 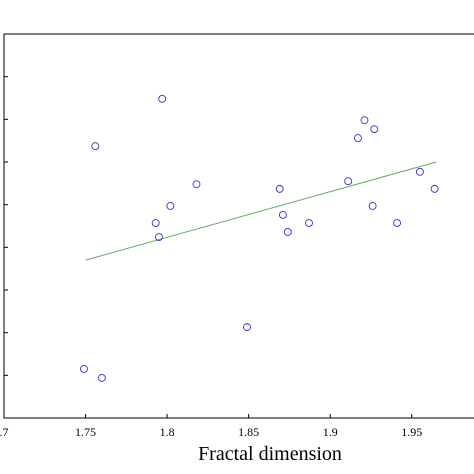 I want to click on x-tick-label: 1.8, so click(x=167, y=432).